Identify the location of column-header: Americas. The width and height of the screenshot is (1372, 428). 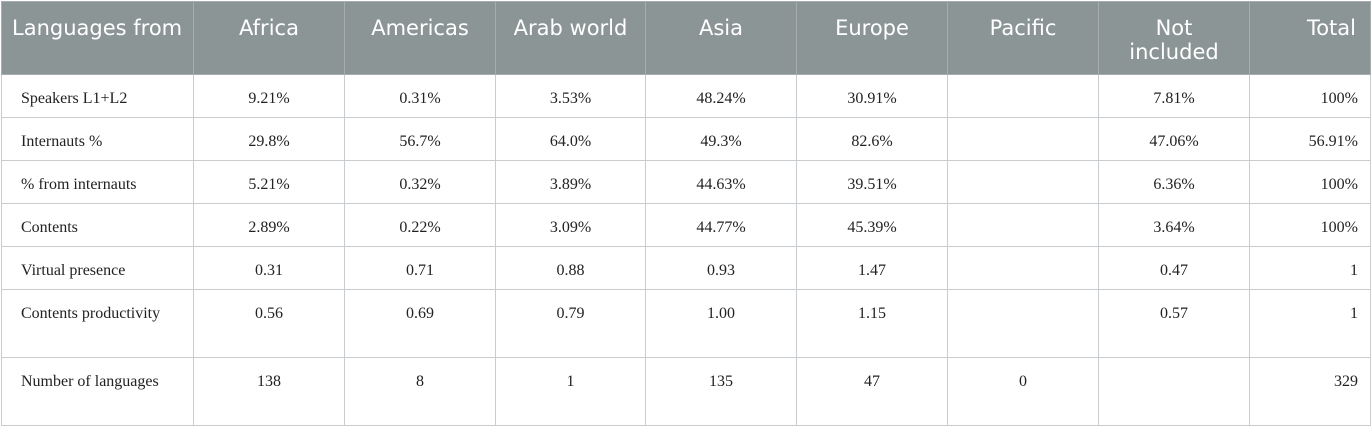
(420, 38).